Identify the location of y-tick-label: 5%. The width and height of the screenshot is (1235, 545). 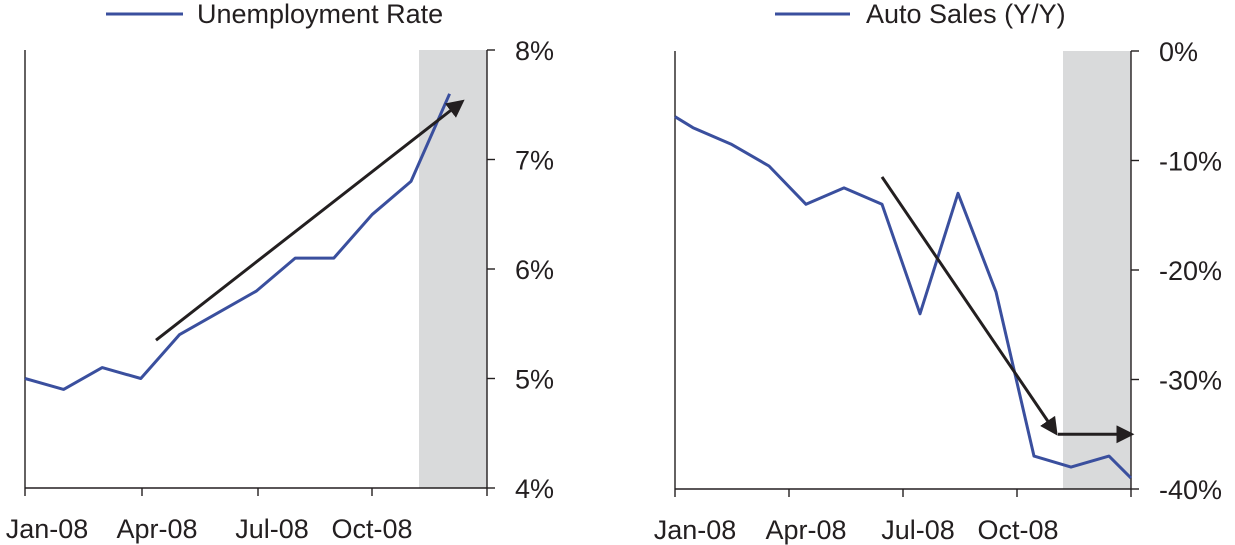
(534, 380).